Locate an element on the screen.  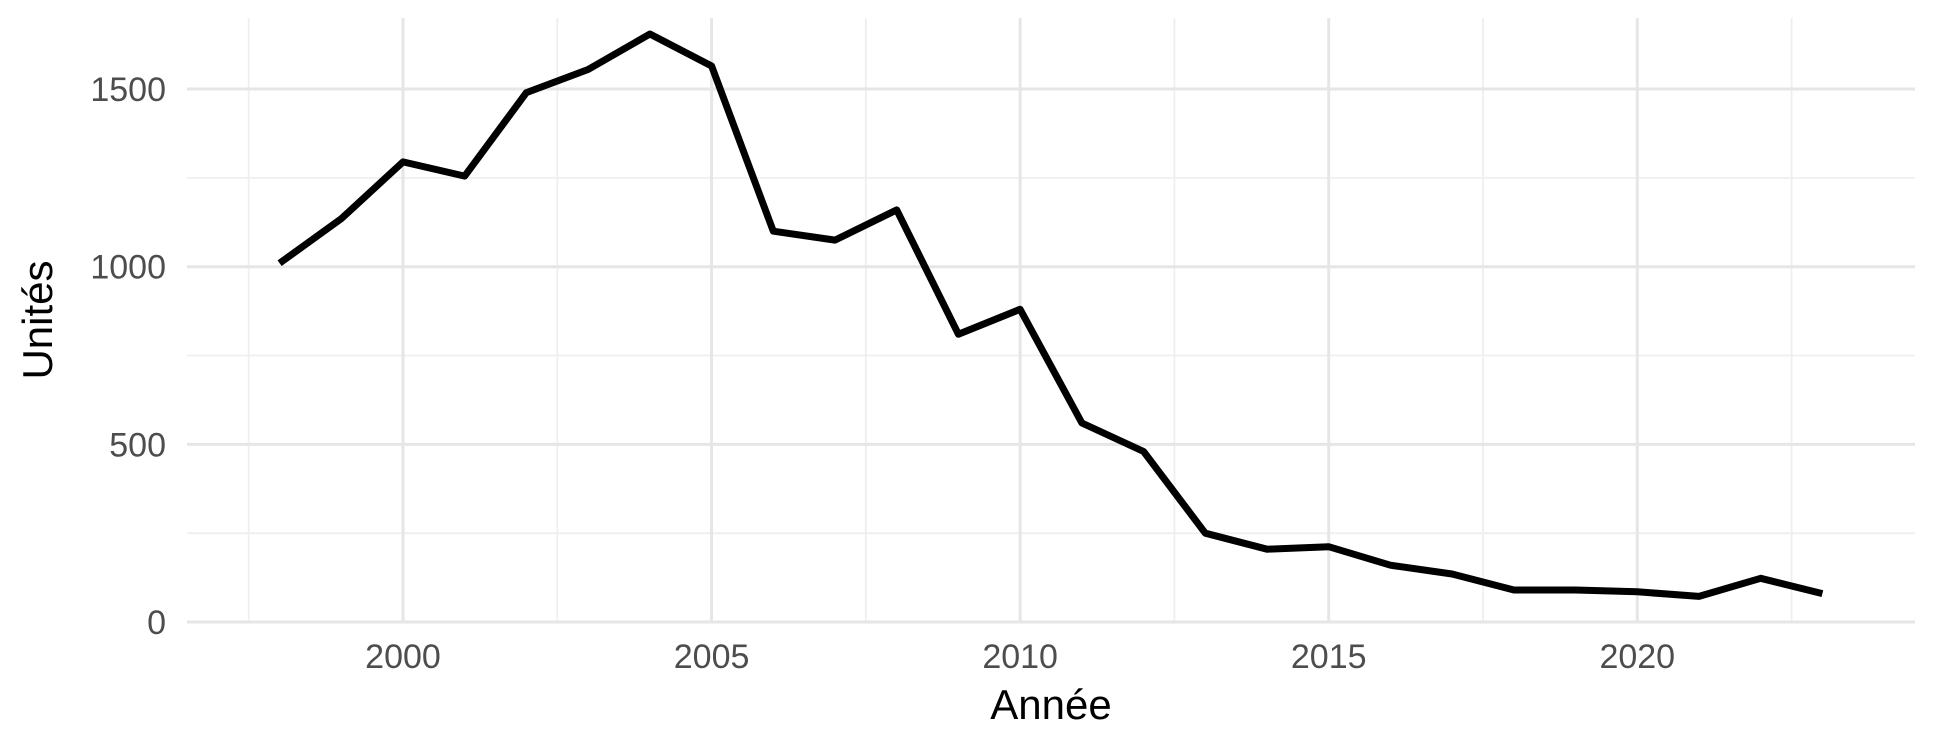
x-tick-label: 2020 is located at coordinates (1637, 657).